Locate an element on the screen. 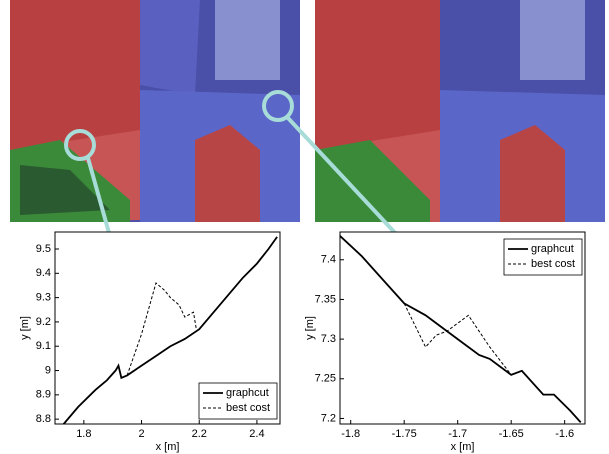 This screenshot has width=609, height=454. y-tick-label: 9 is located at coordinates (48, 370).